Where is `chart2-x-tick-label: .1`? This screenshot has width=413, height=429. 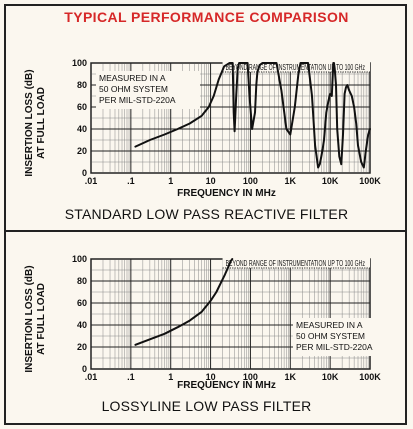 chart2-x-tick-label: .1 is located at coordinates (131, 377).